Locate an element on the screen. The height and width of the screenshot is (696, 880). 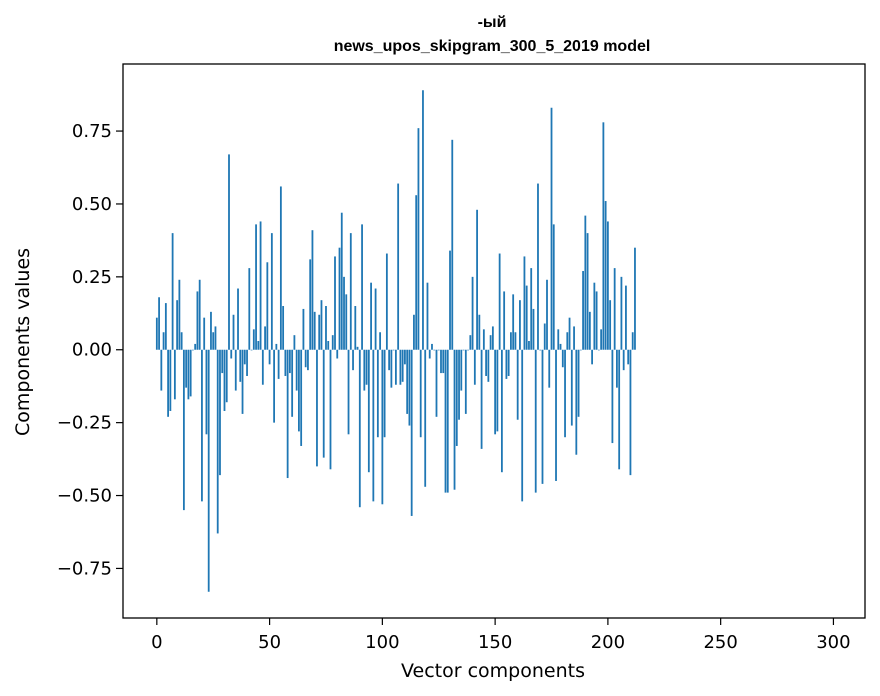
y-tick-label: 0.00 is located at coordinates (92, 350).